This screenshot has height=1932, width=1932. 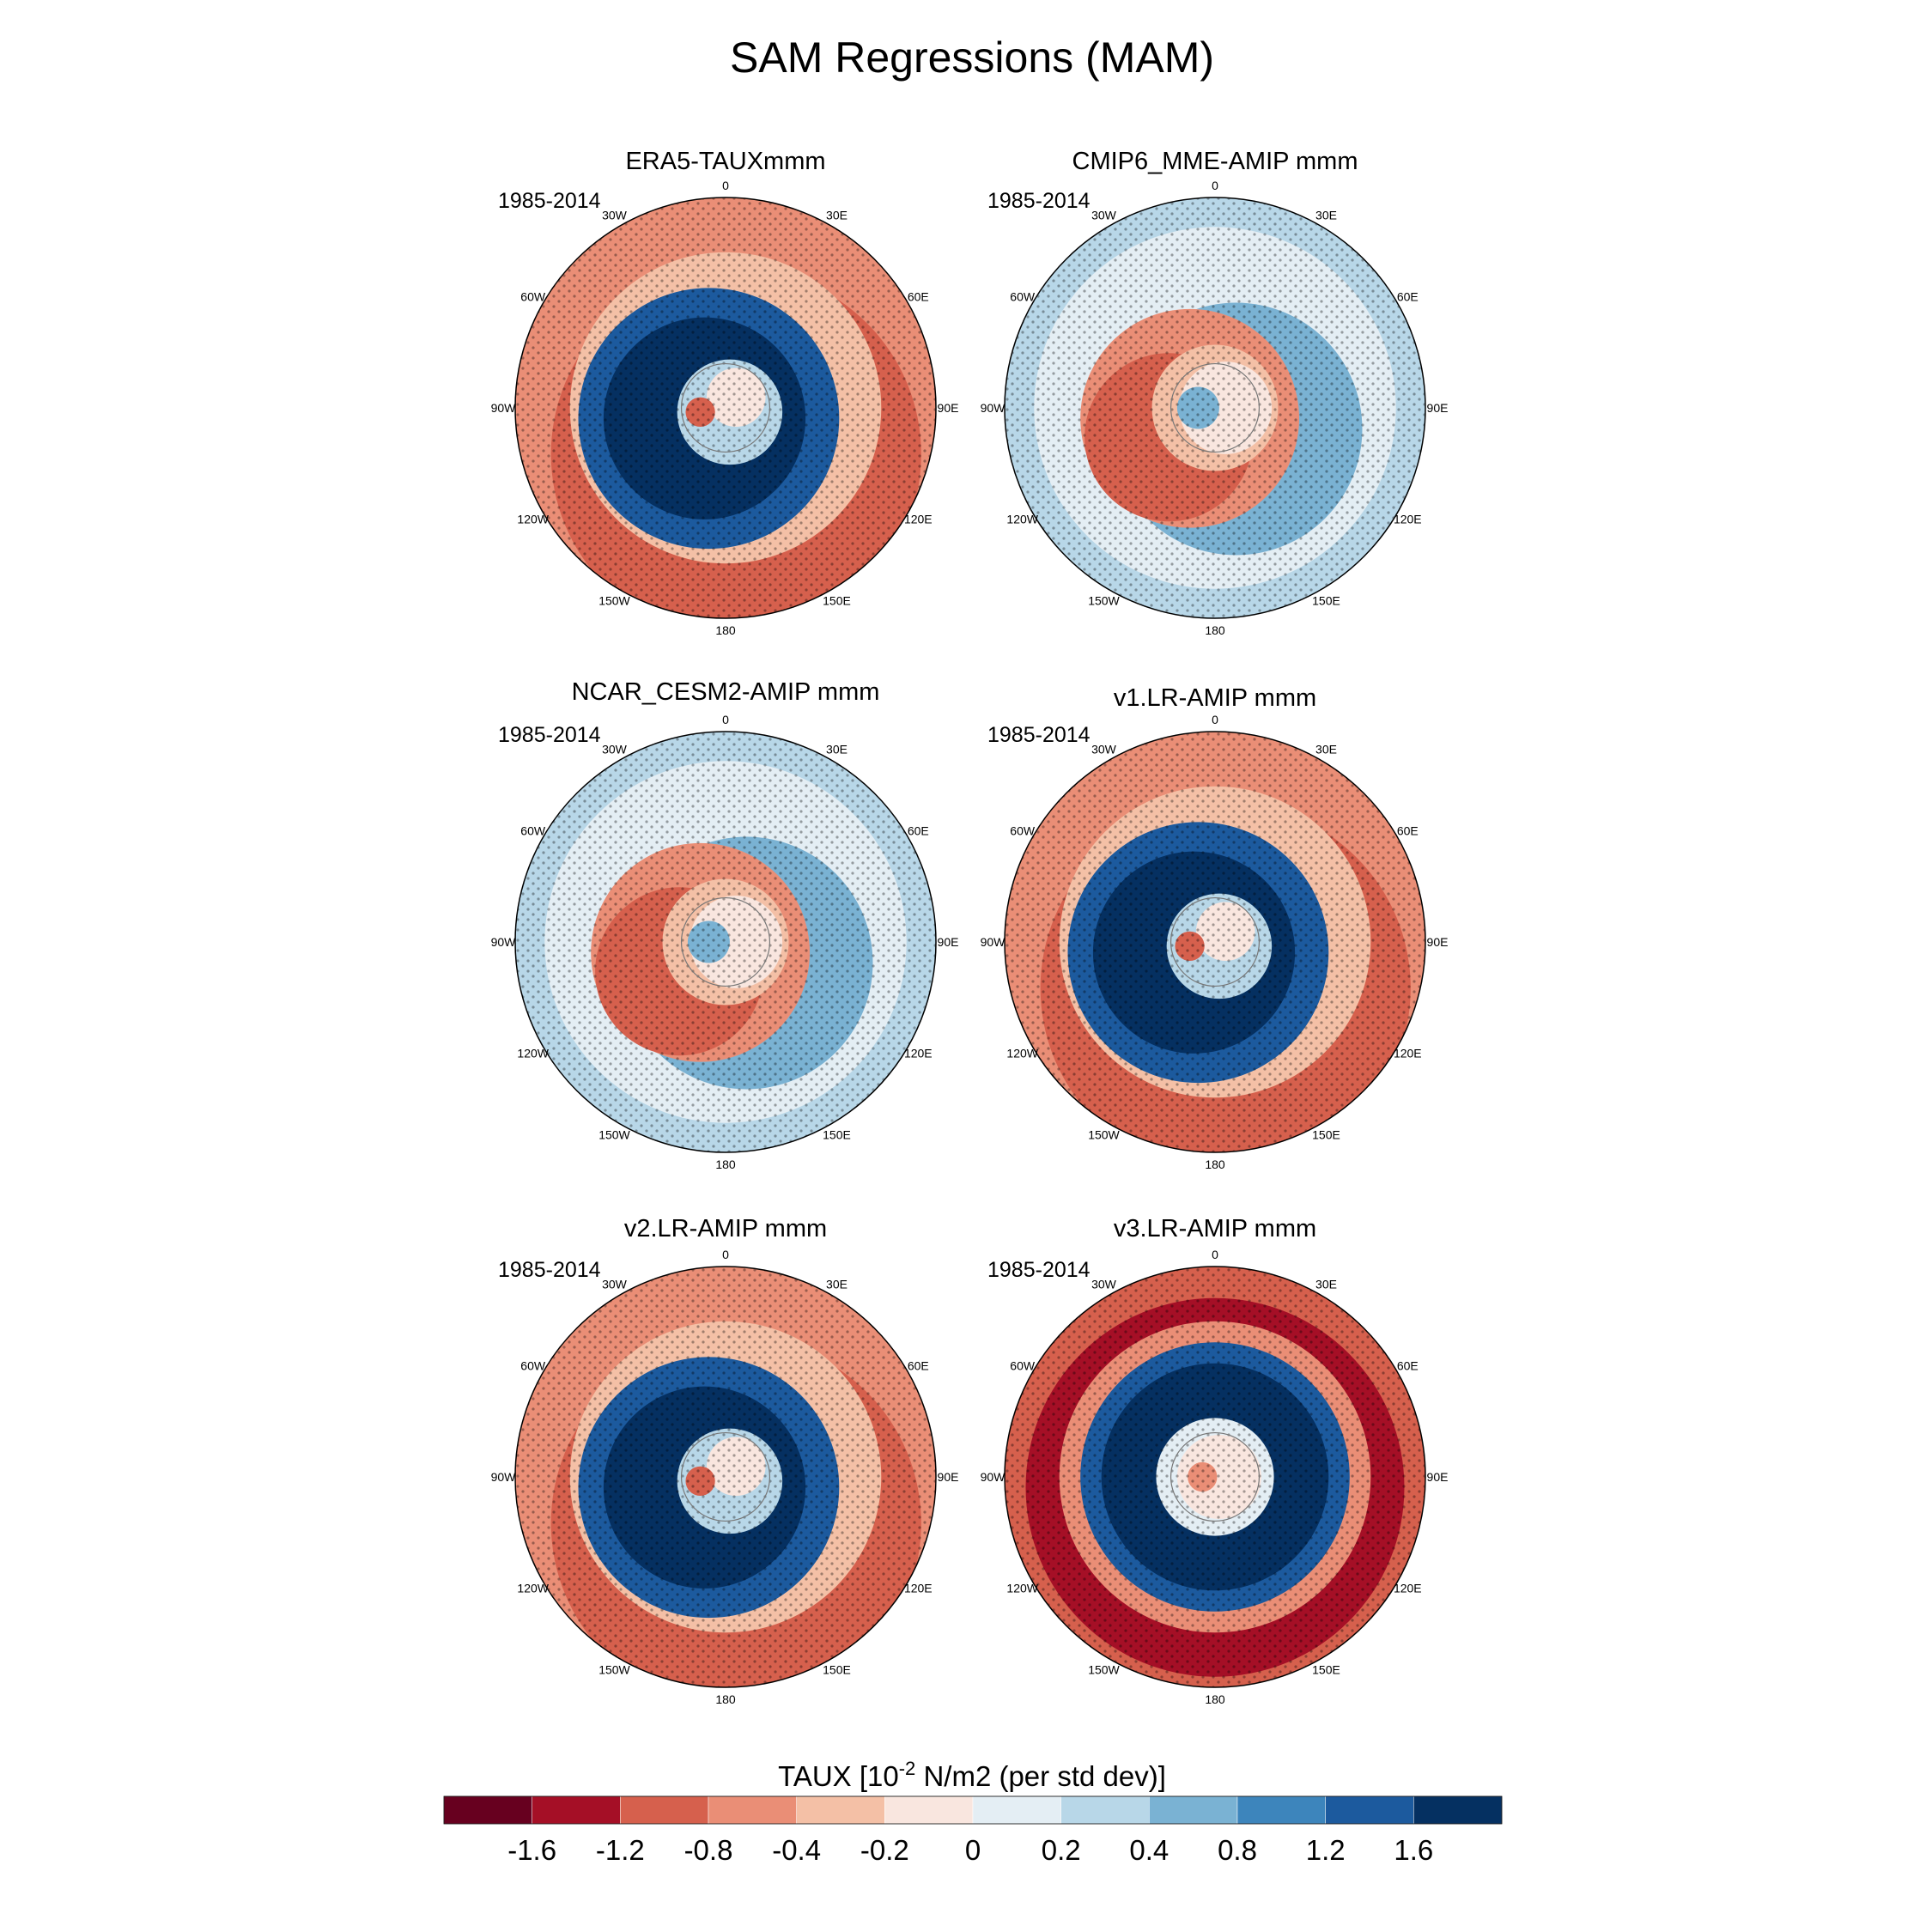 I want to click on colorbar-title-rest: N/m2 (per std dev)], so click(x=1041, y=1776).